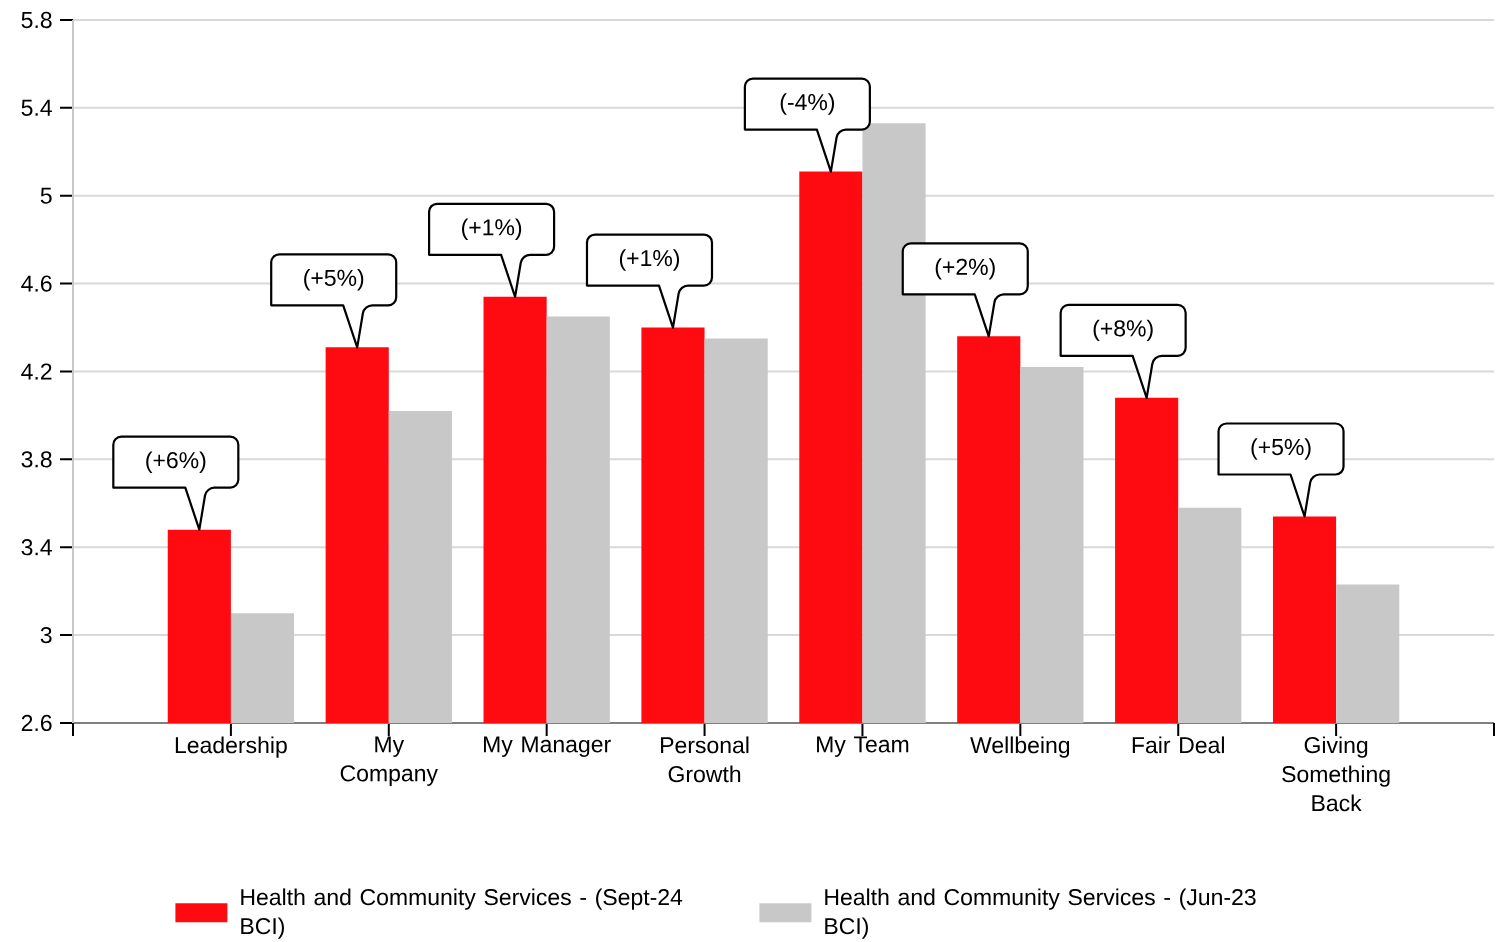 The image size is (1506, 942). Describe the element at coordinates (863, 746) in the screenshot. I see `x-tick-label: My Team` at that location.